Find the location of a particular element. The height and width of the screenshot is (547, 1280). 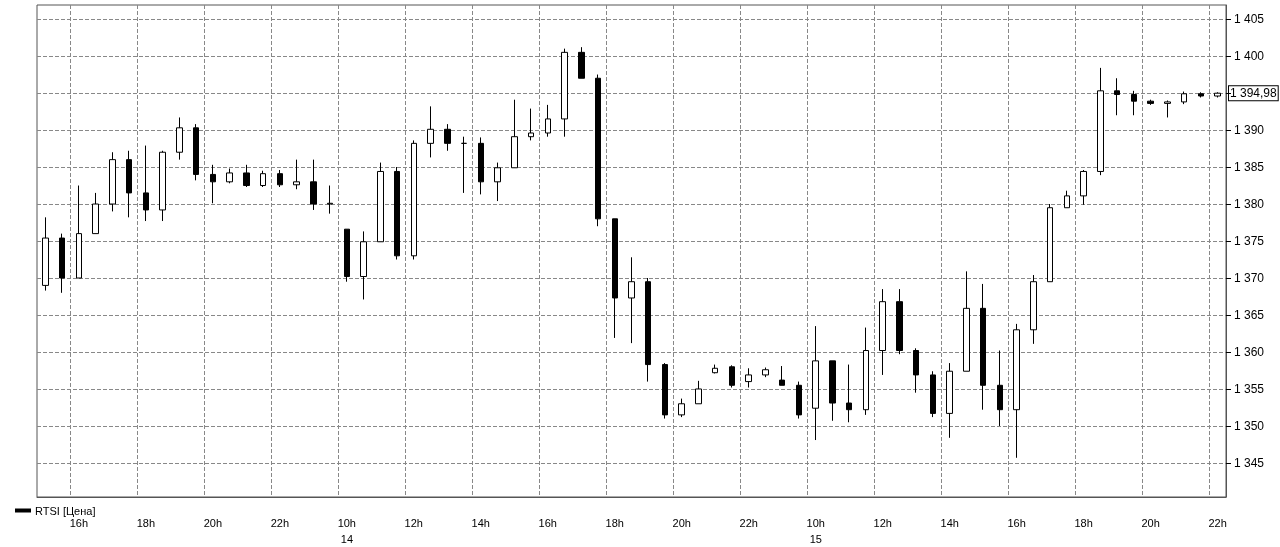

y-tick-label: 1 345 is located at coordinates (1249, 462).